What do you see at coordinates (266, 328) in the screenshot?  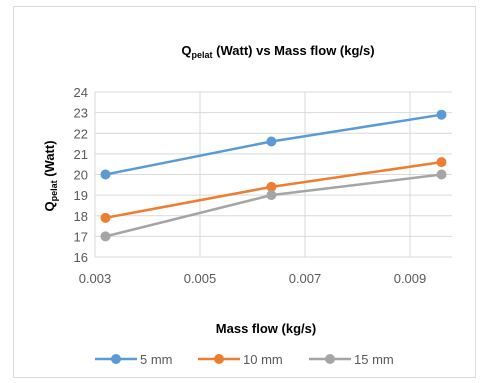 I see `x-axis-title: Mass flow (kg/s)` at bounding box center [266, 328].